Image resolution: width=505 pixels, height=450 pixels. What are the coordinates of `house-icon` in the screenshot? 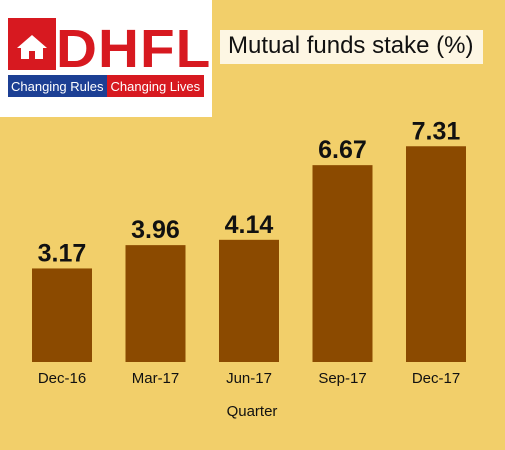 It's located at (32, 44).